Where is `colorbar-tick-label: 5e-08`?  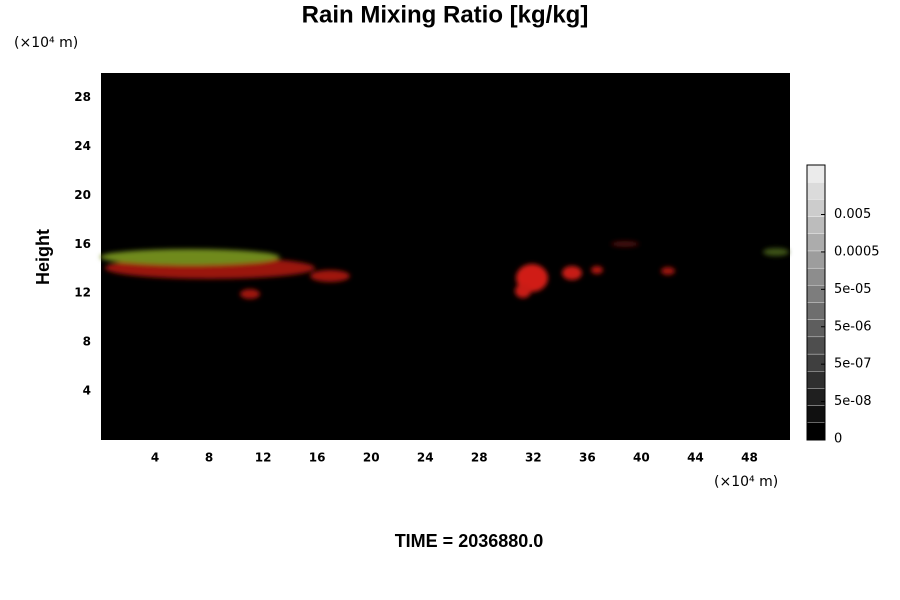
colorbar-tick-label: 5e-08 is located at coordinates (853, 401).